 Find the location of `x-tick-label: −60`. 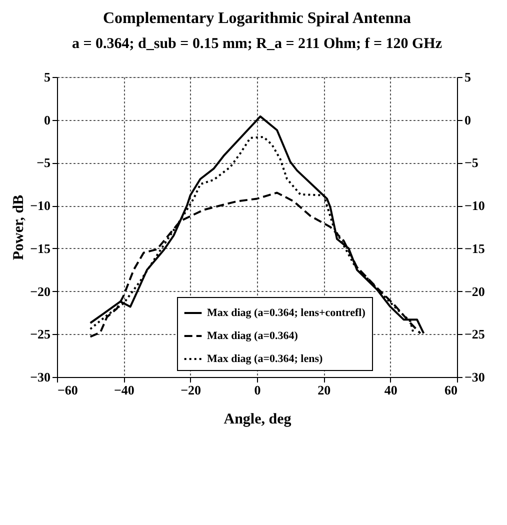

x-tick-label: −60 is located at coordinates (68, 390).